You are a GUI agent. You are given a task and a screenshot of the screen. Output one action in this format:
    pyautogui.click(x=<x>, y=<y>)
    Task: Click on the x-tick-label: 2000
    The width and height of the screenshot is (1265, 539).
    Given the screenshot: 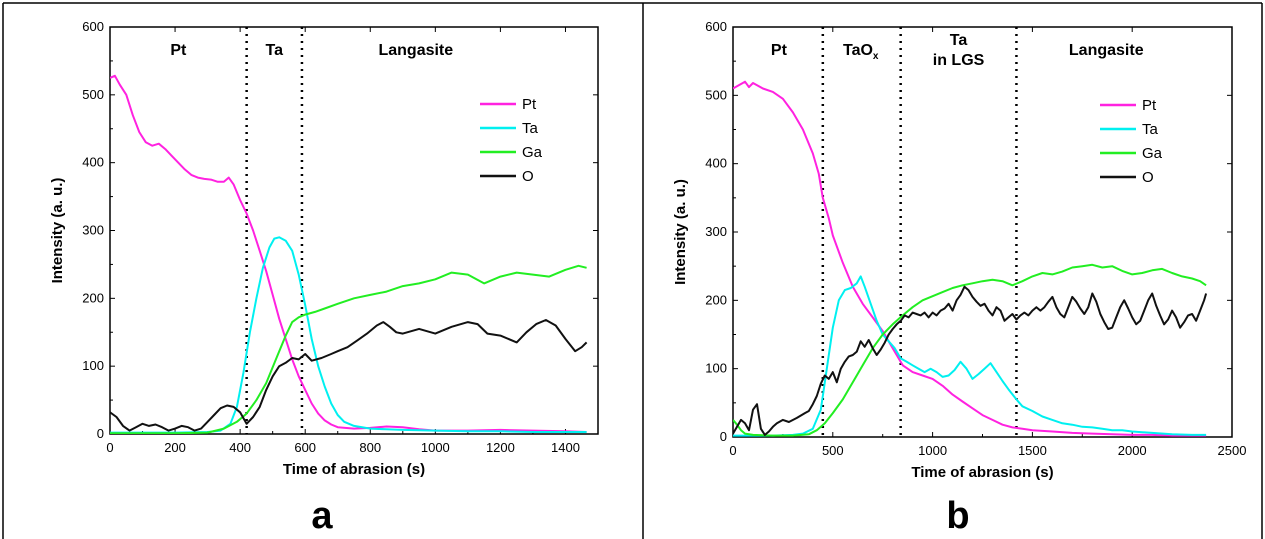 What is the action you would take?
    pyautogui.click(x=1132, y=450)
    